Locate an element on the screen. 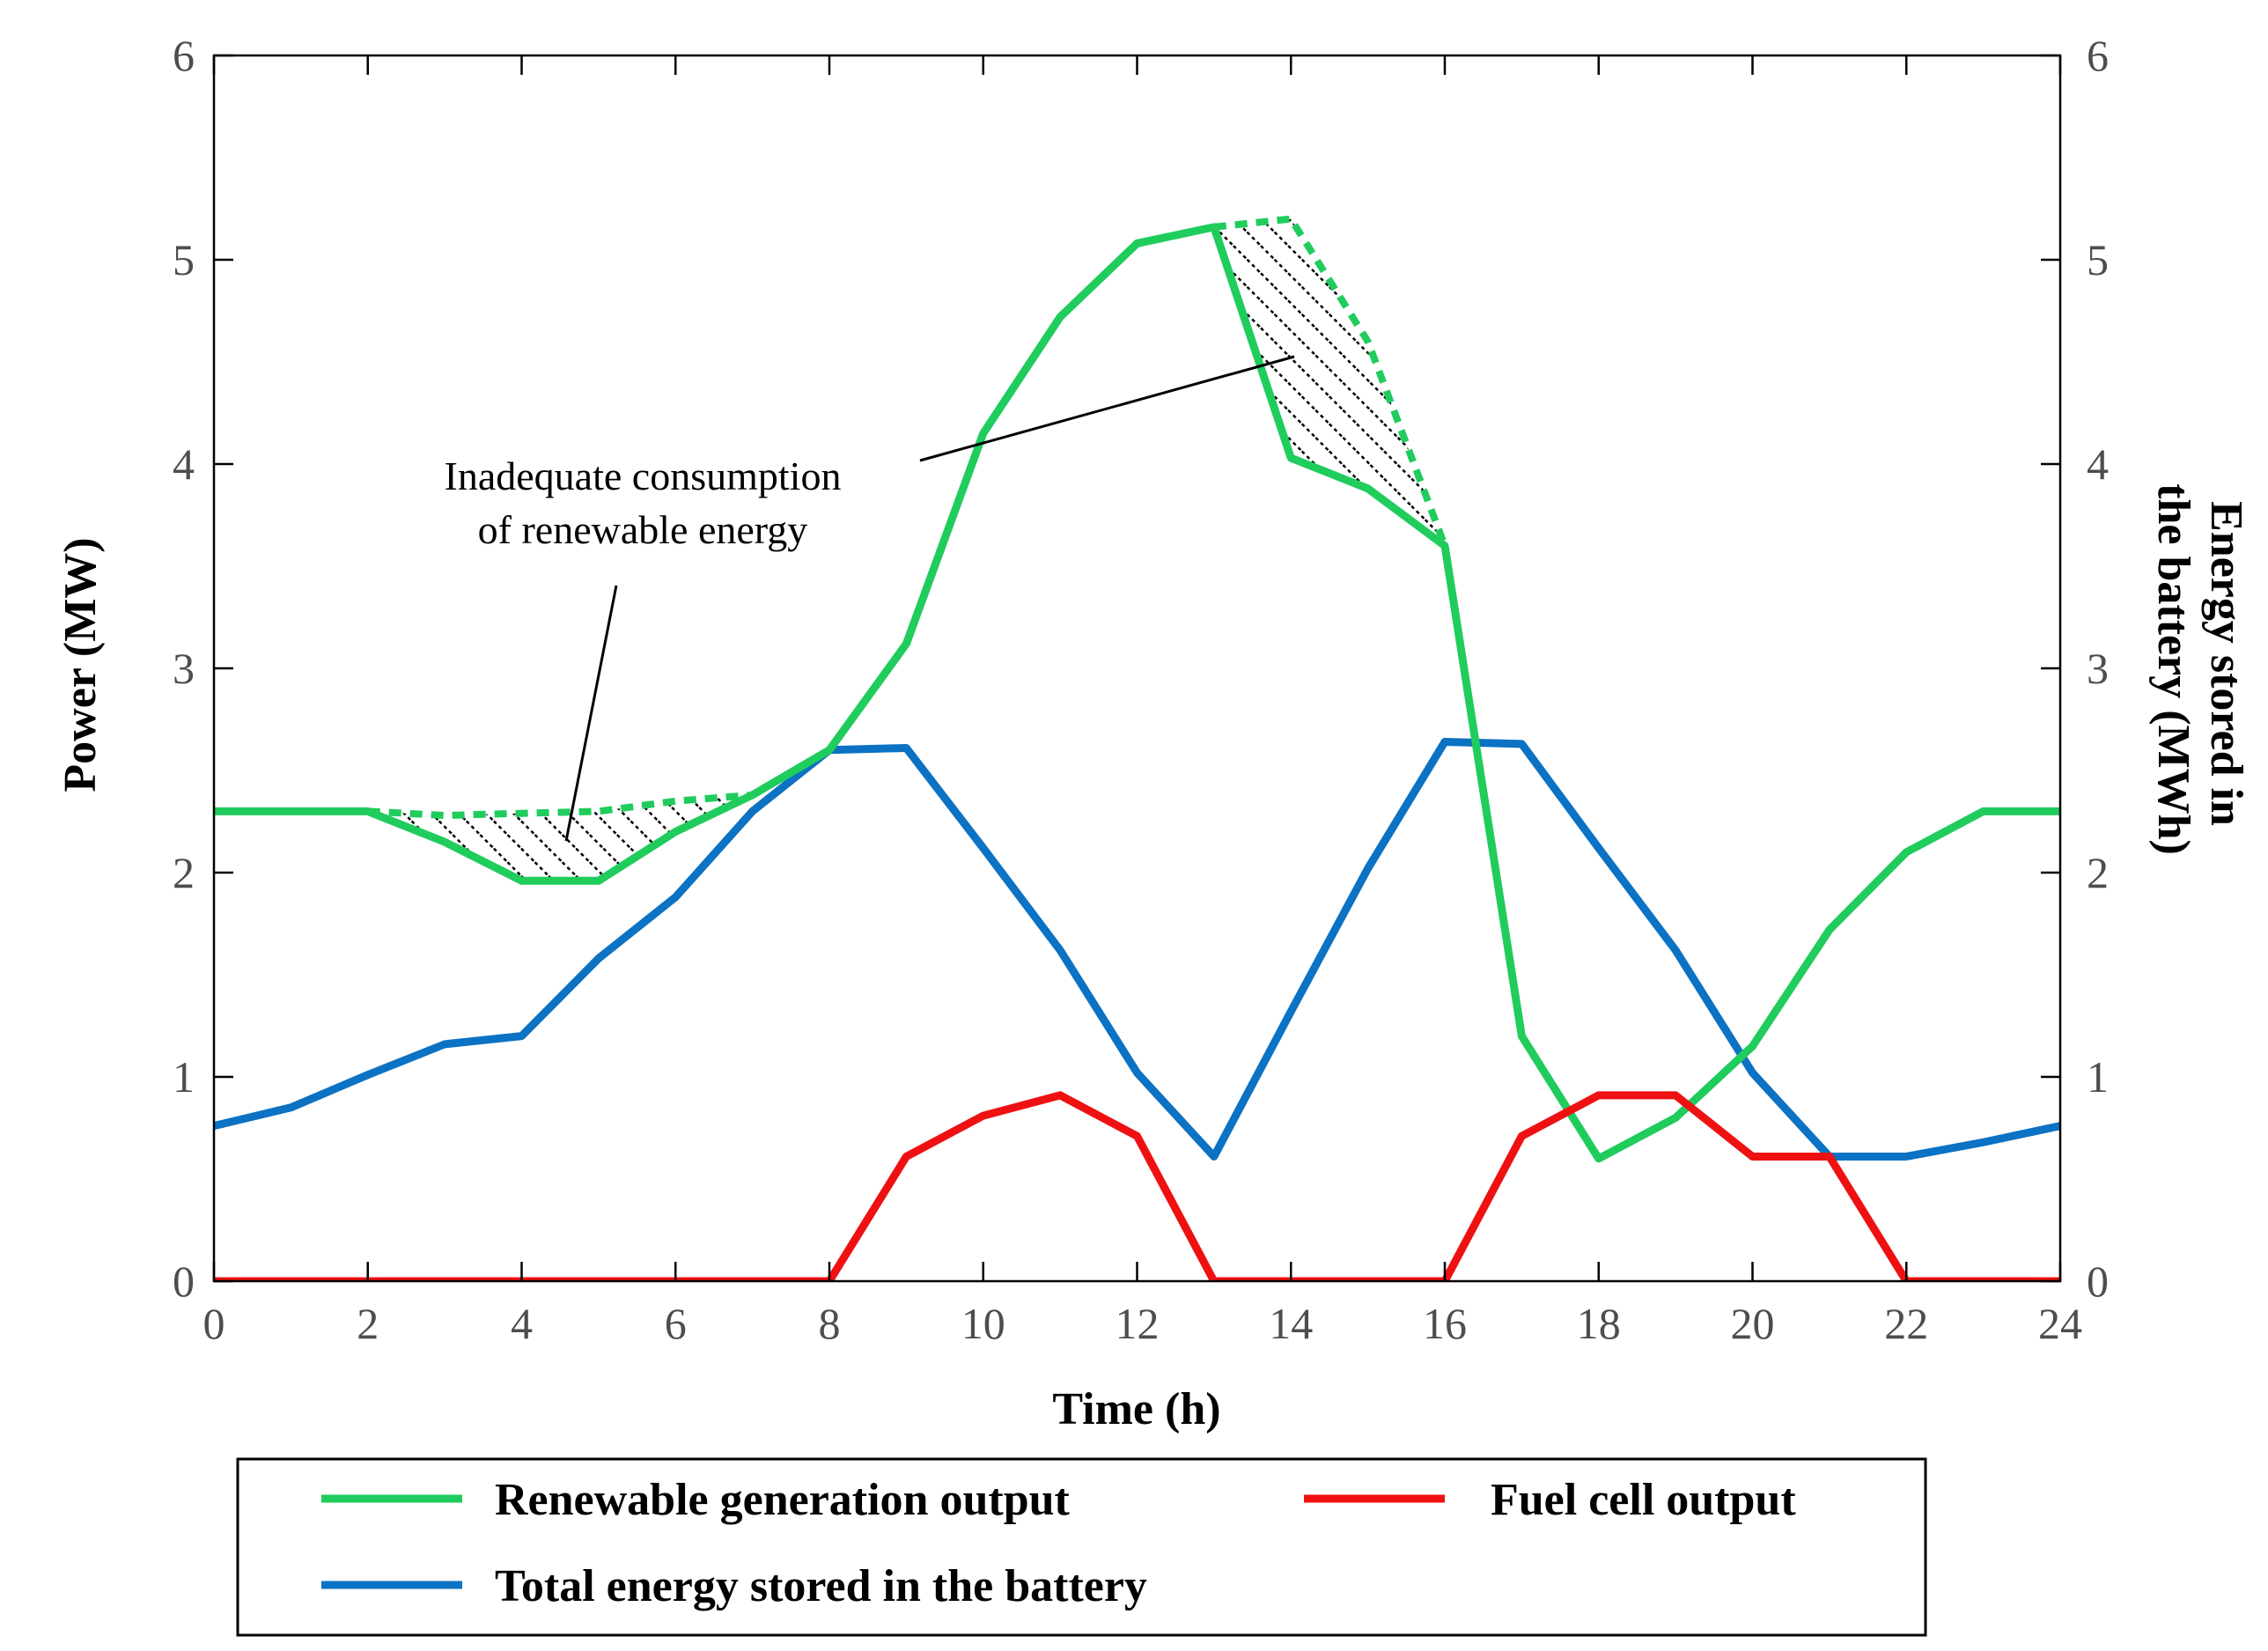  y2-tick-label: 0 is located at coordinates (2098, 1281).